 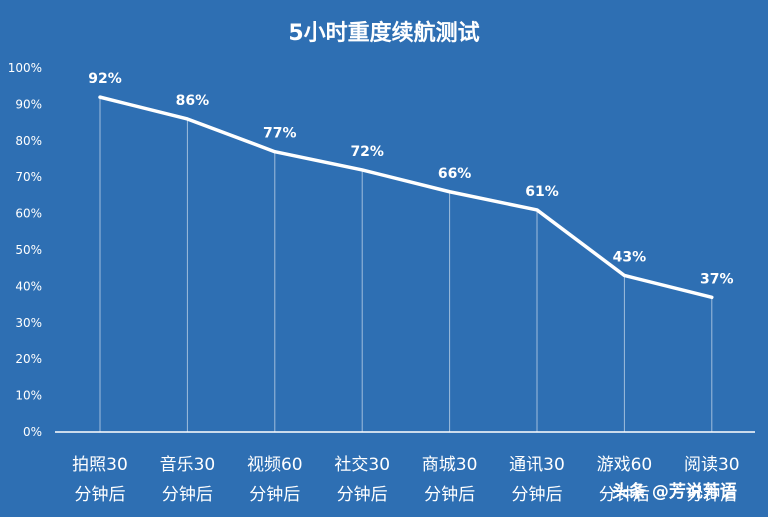 I want to click on y-axis-ticks: 0% 10% 20% 30% 40% 50% 60% 70% 80% 90% 100%, so click(x=25, y=250).